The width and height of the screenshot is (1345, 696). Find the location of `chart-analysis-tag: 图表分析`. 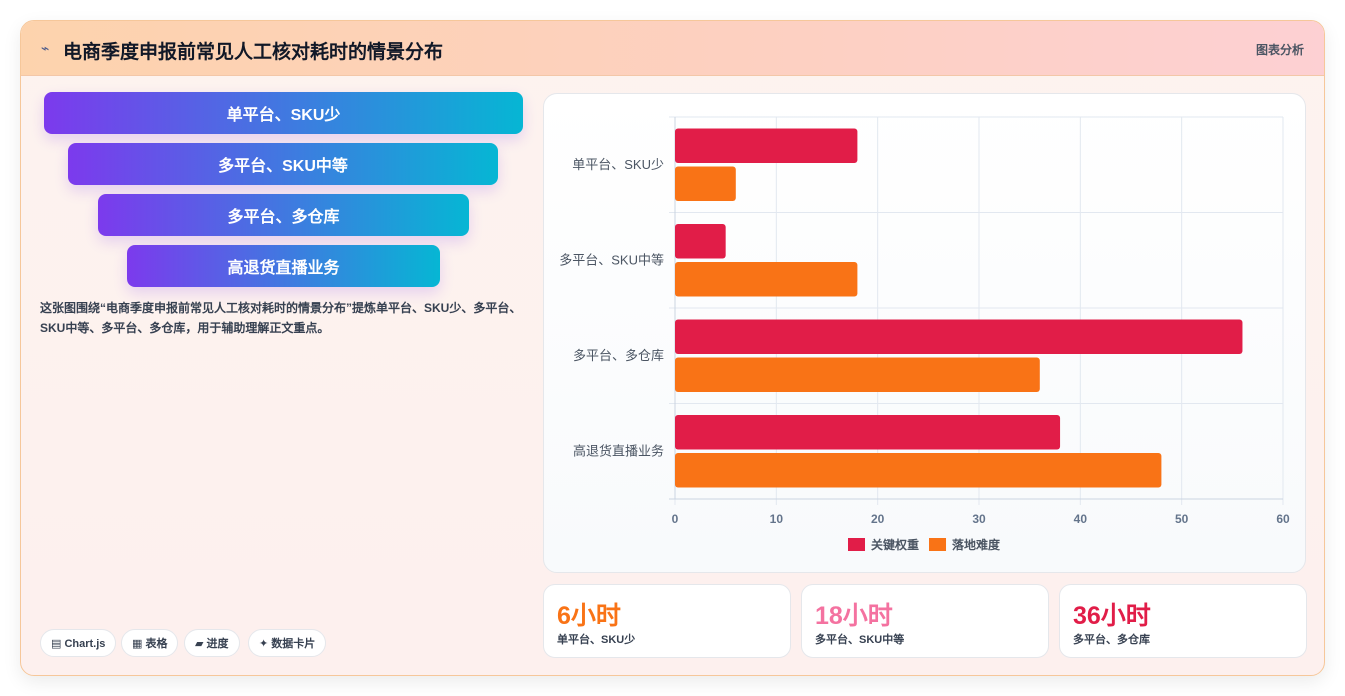

chart-analysis-tag: 图表分析 is located at coordinates (1279, 50).